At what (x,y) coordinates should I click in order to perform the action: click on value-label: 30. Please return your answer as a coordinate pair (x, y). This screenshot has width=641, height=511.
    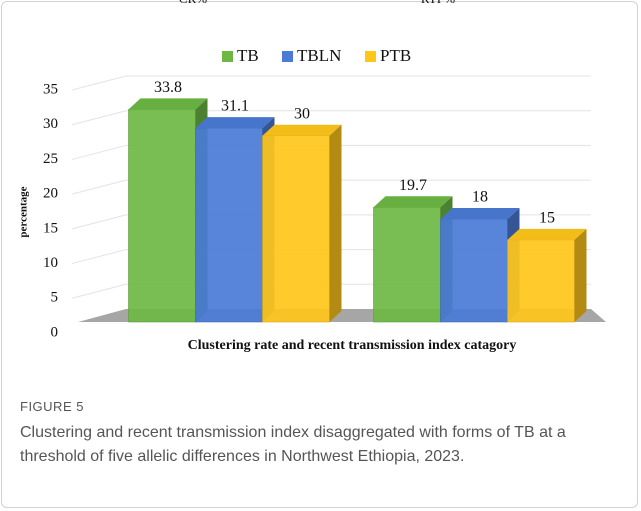
    Looking at the image, I should click on (302, 113).